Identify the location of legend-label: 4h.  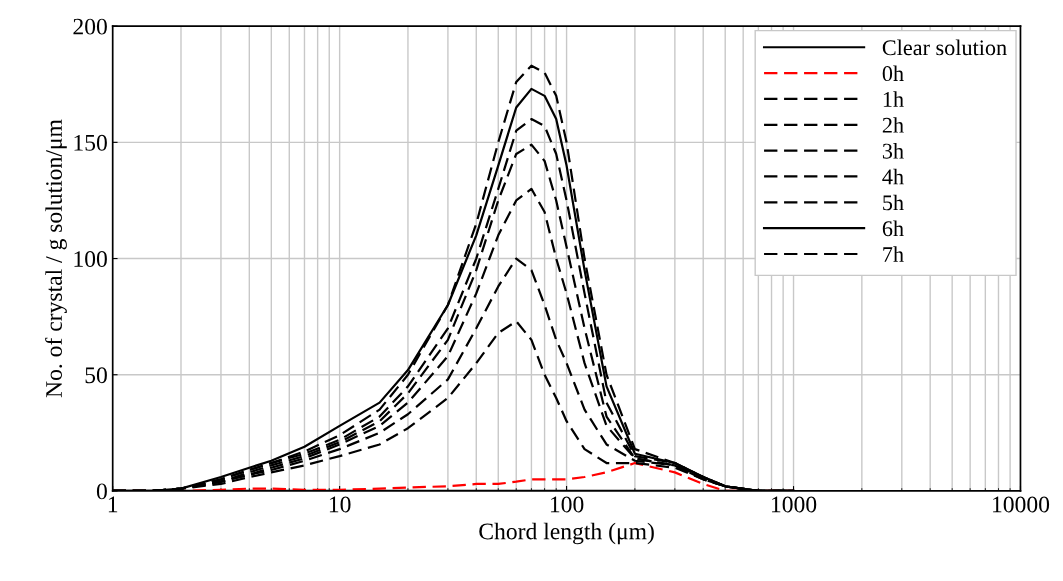
(893, 176).